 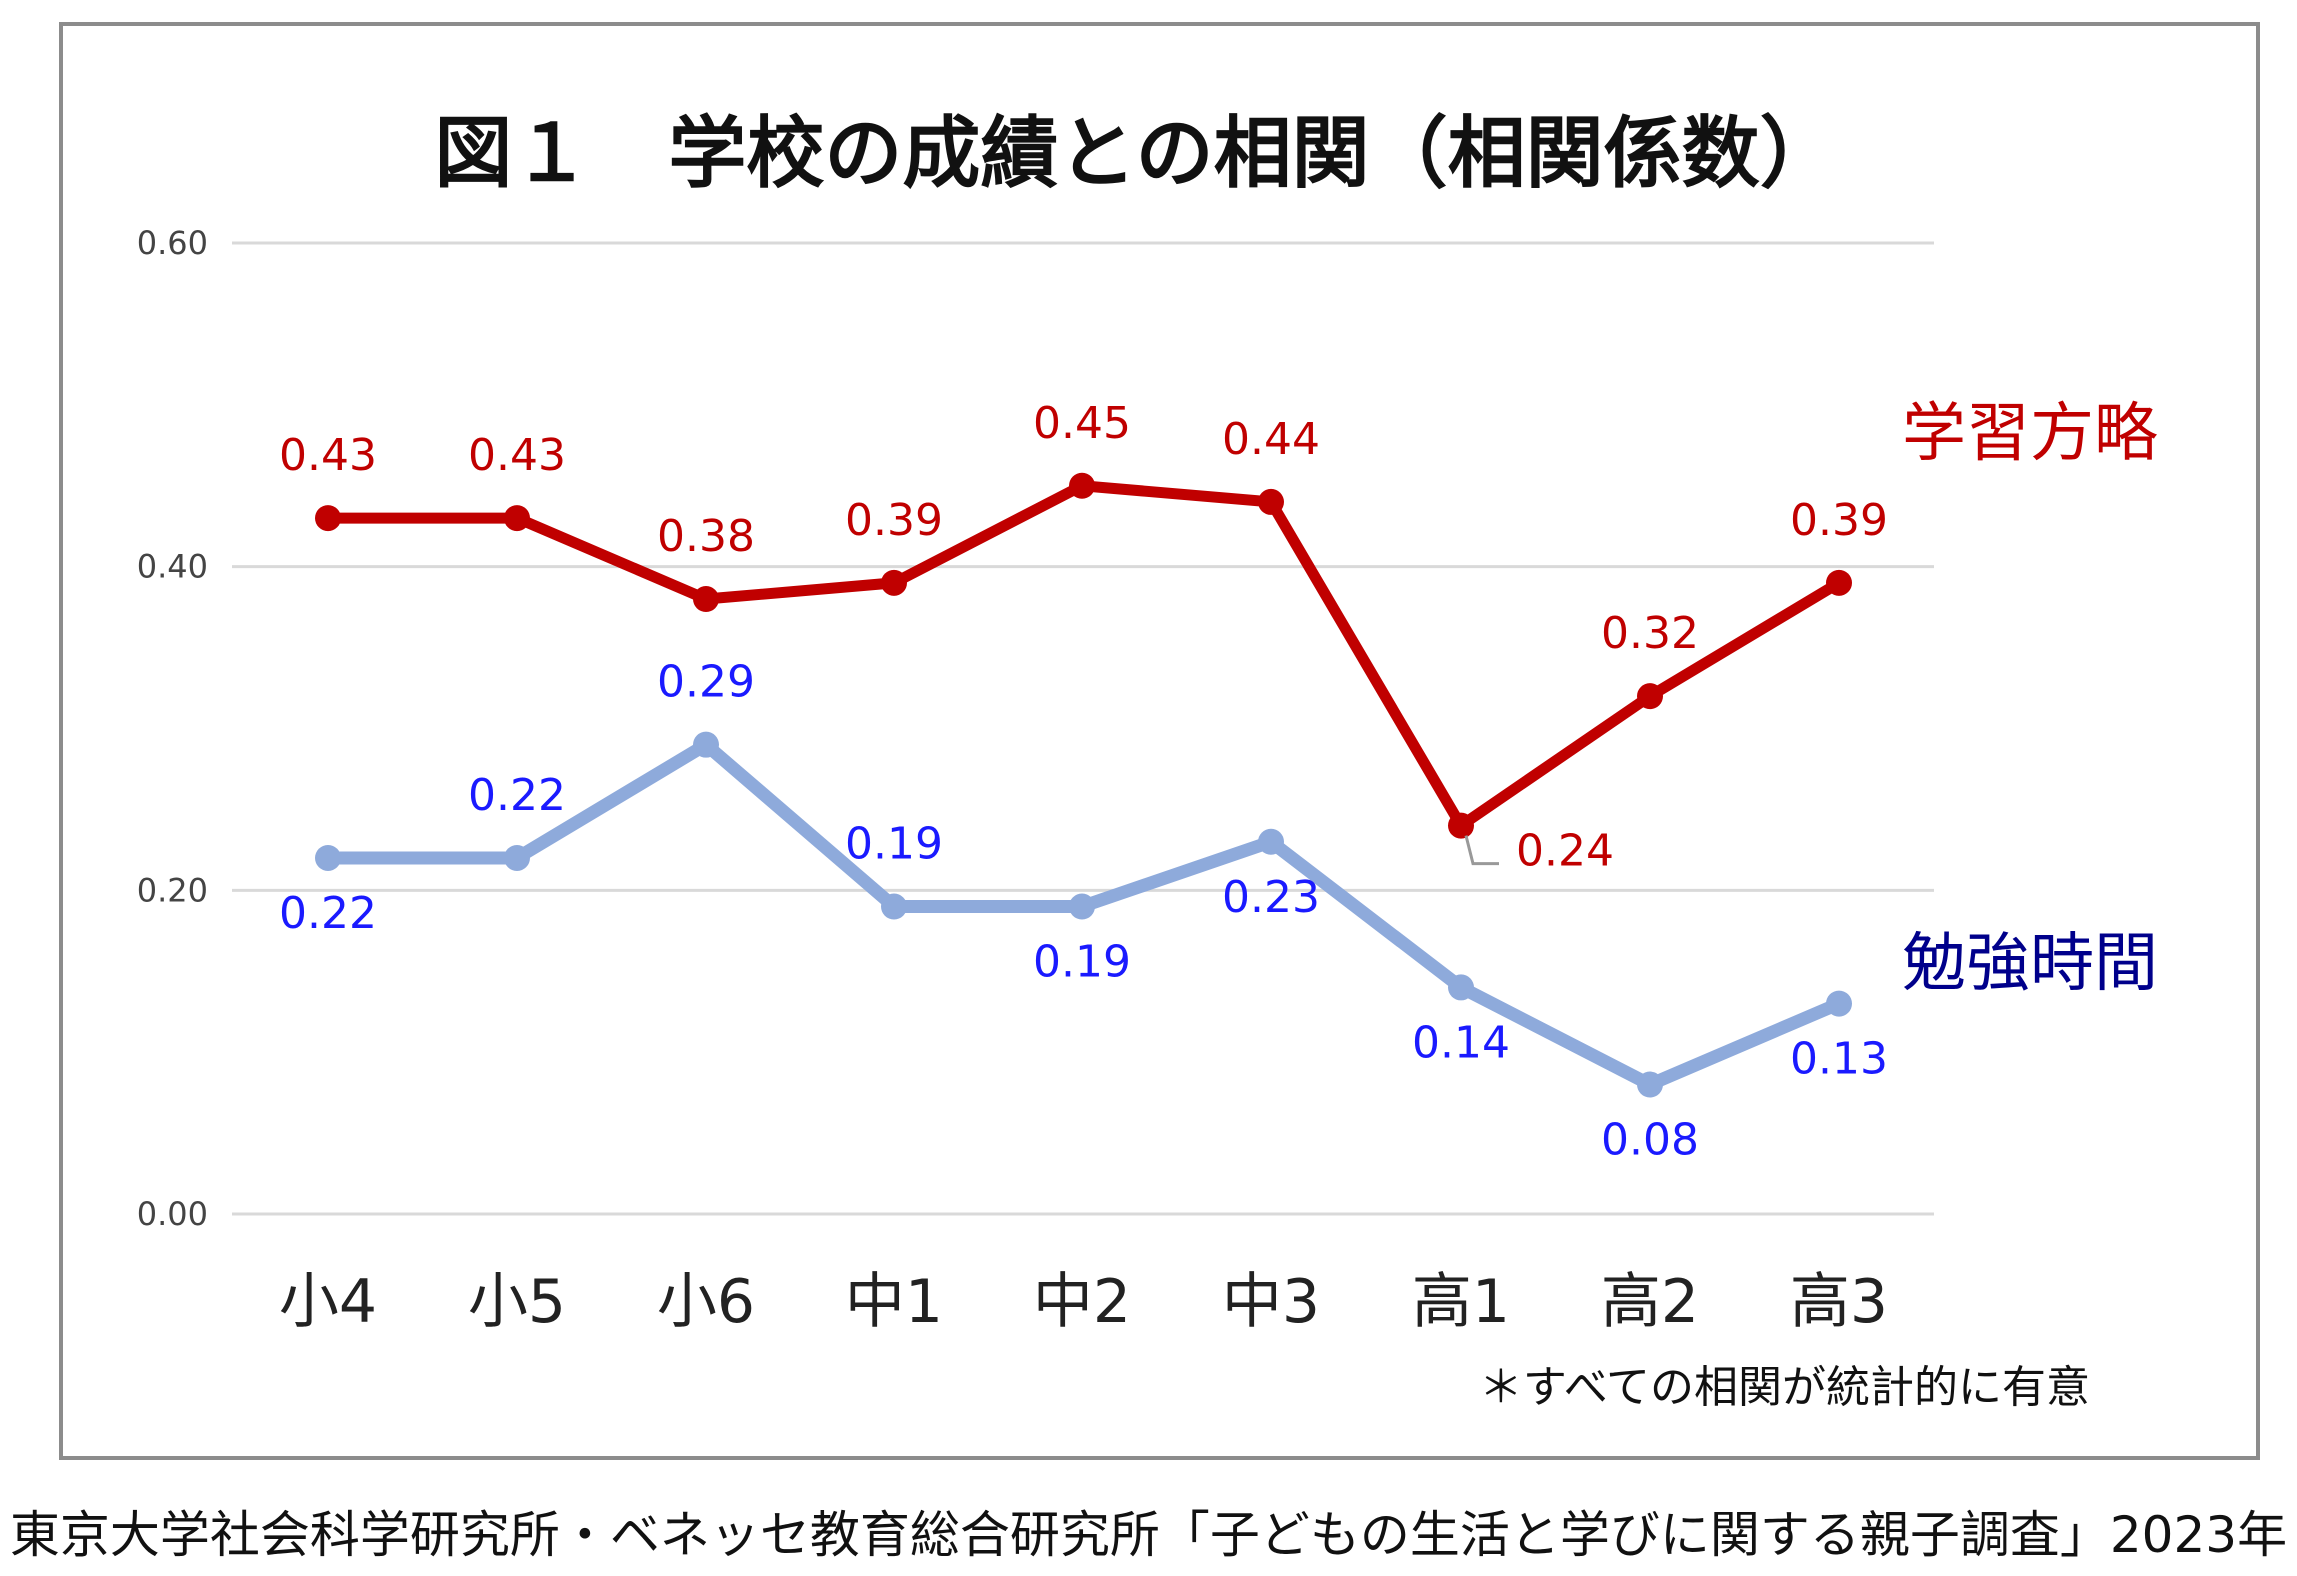 I want to click on y-tick-label: 0.00, so click(x=172, y=1214).